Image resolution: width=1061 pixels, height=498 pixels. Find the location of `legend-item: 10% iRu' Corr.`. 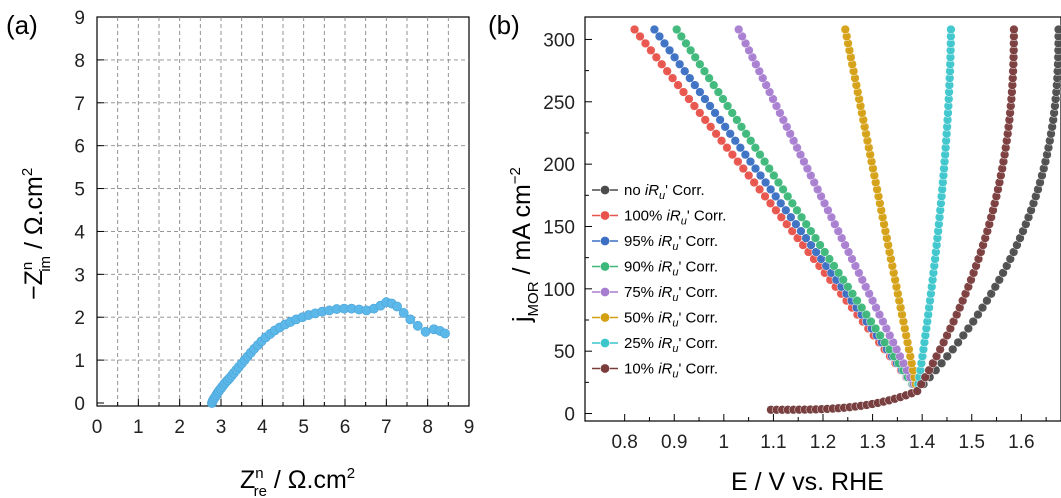

legend-item: 10% iRu' Corr. is located at coordinates (655, 371).